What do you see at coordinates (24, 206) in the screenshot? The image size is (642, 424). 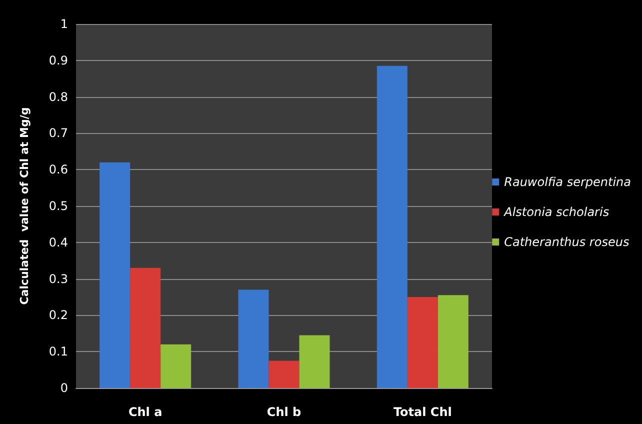 I see `y-axis-title: Calculated value of Chl at Mg/g` at bounding box center [24, 206].